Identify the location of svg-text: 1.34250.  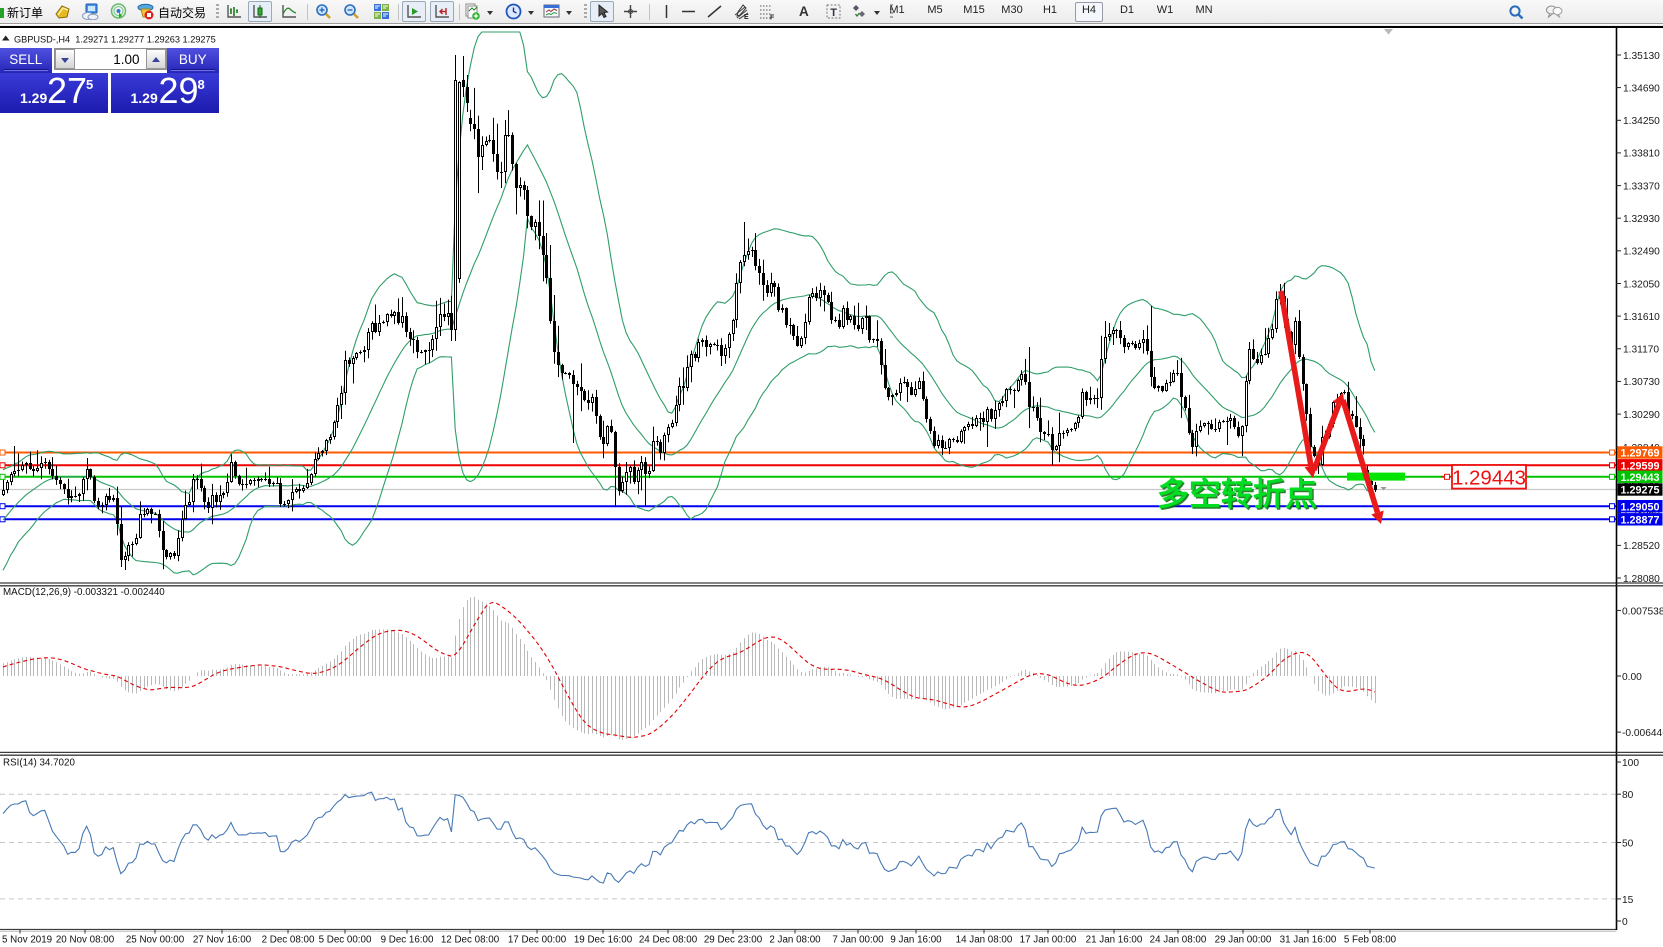
(1641, 121).